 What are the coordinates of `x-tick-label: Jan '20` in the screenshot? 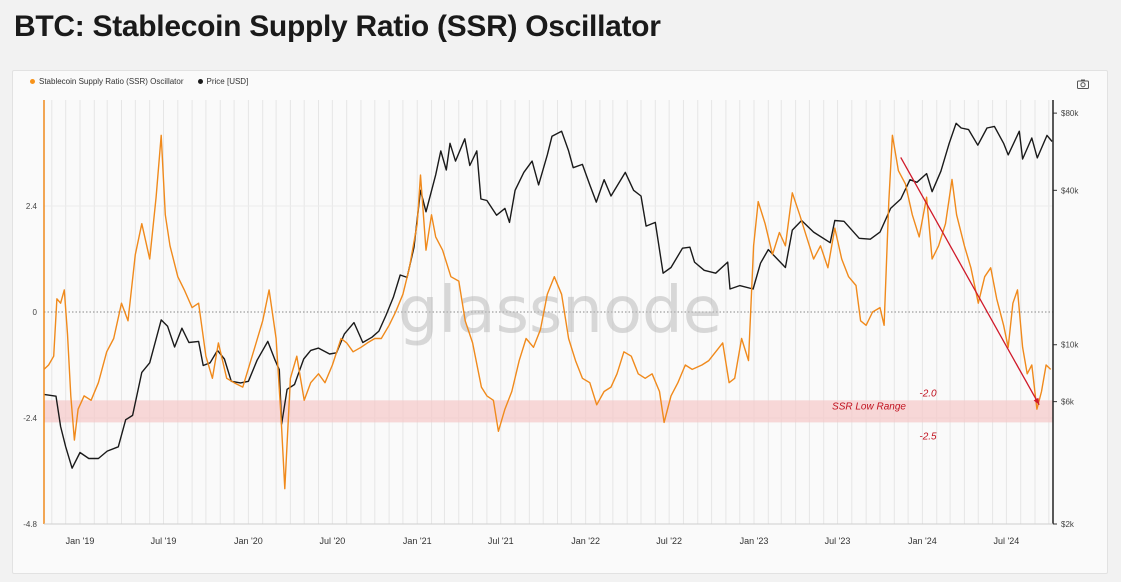 It's located at (248, 541).